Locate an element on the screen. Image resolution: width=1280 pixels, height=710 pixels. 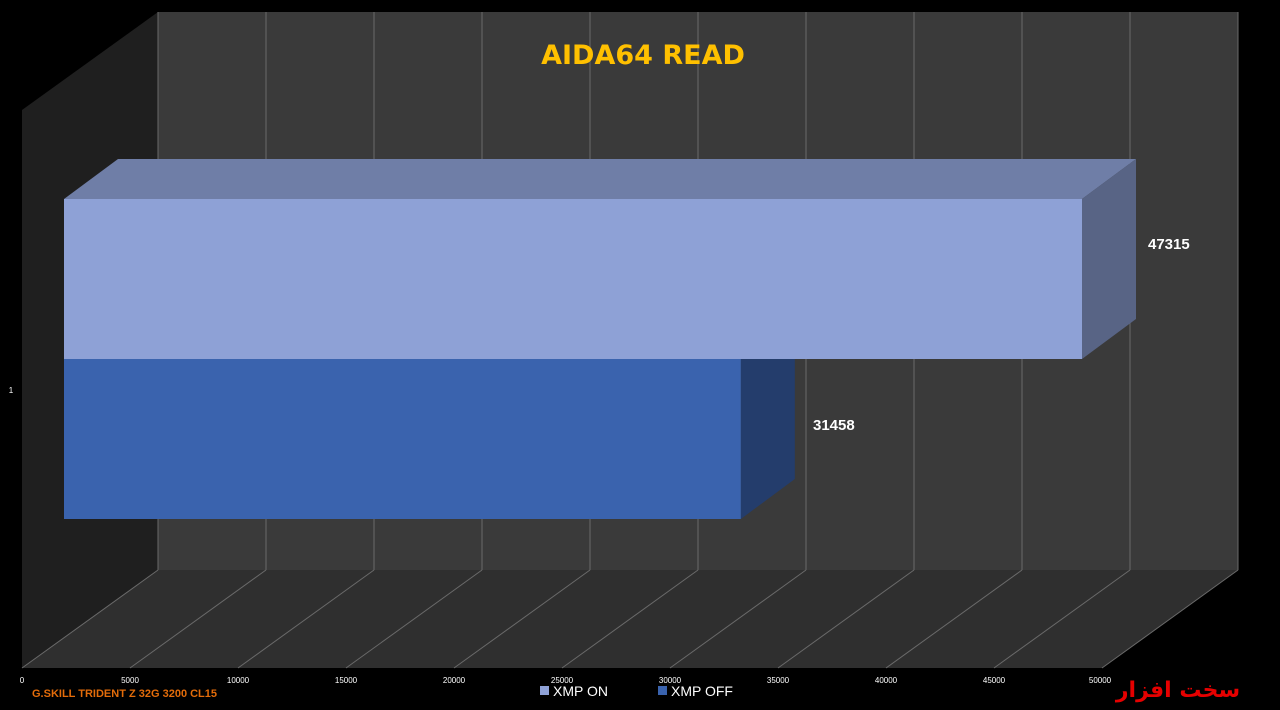
x-tick-label: 25000 is located at coordinates (562, 680).